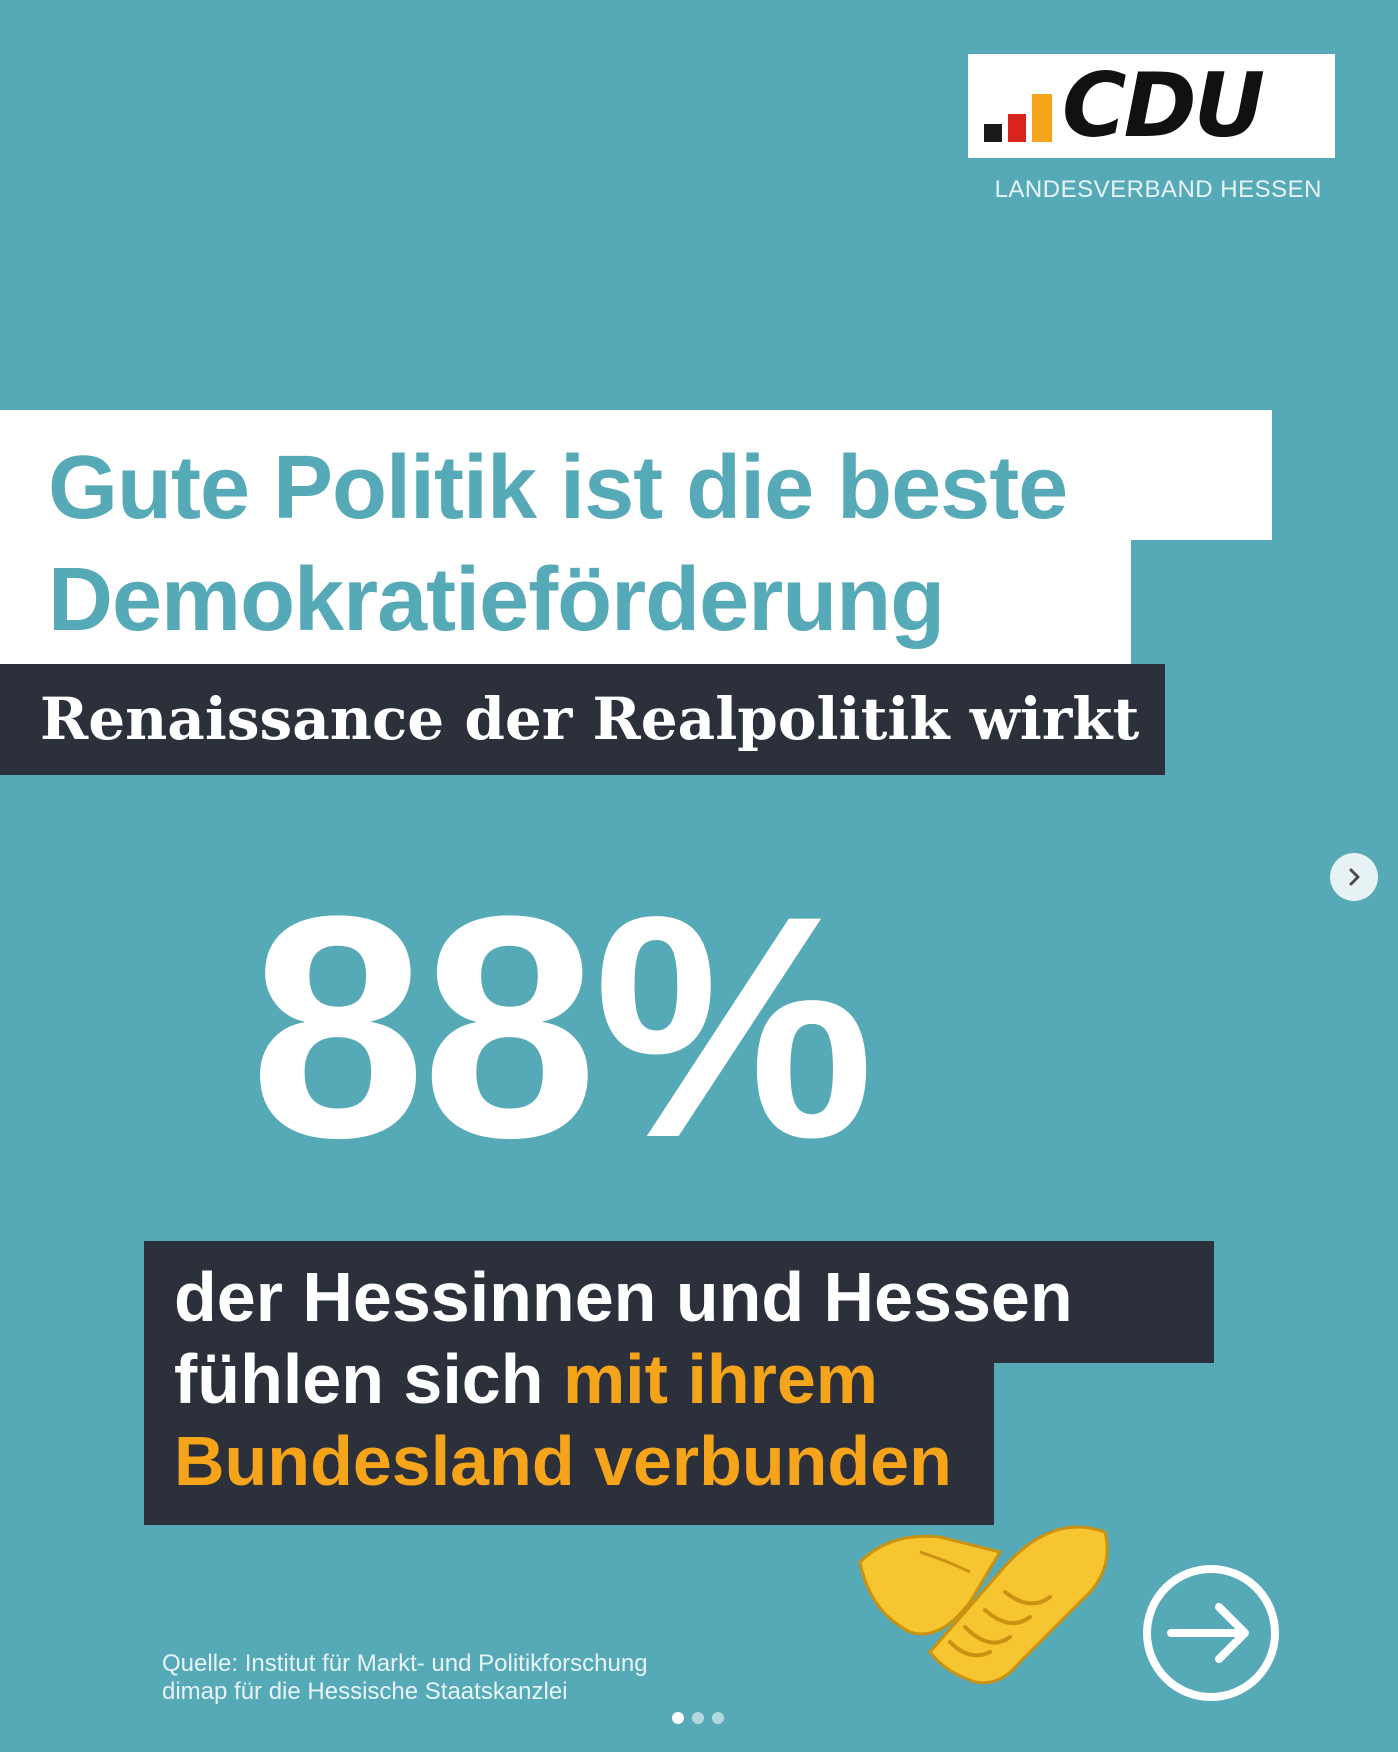 This screenshot has width=1398, height=1752. Describe the element at coordinates (562, 1026) in the screenshot. I see `statistic-value: 88%` at that location.